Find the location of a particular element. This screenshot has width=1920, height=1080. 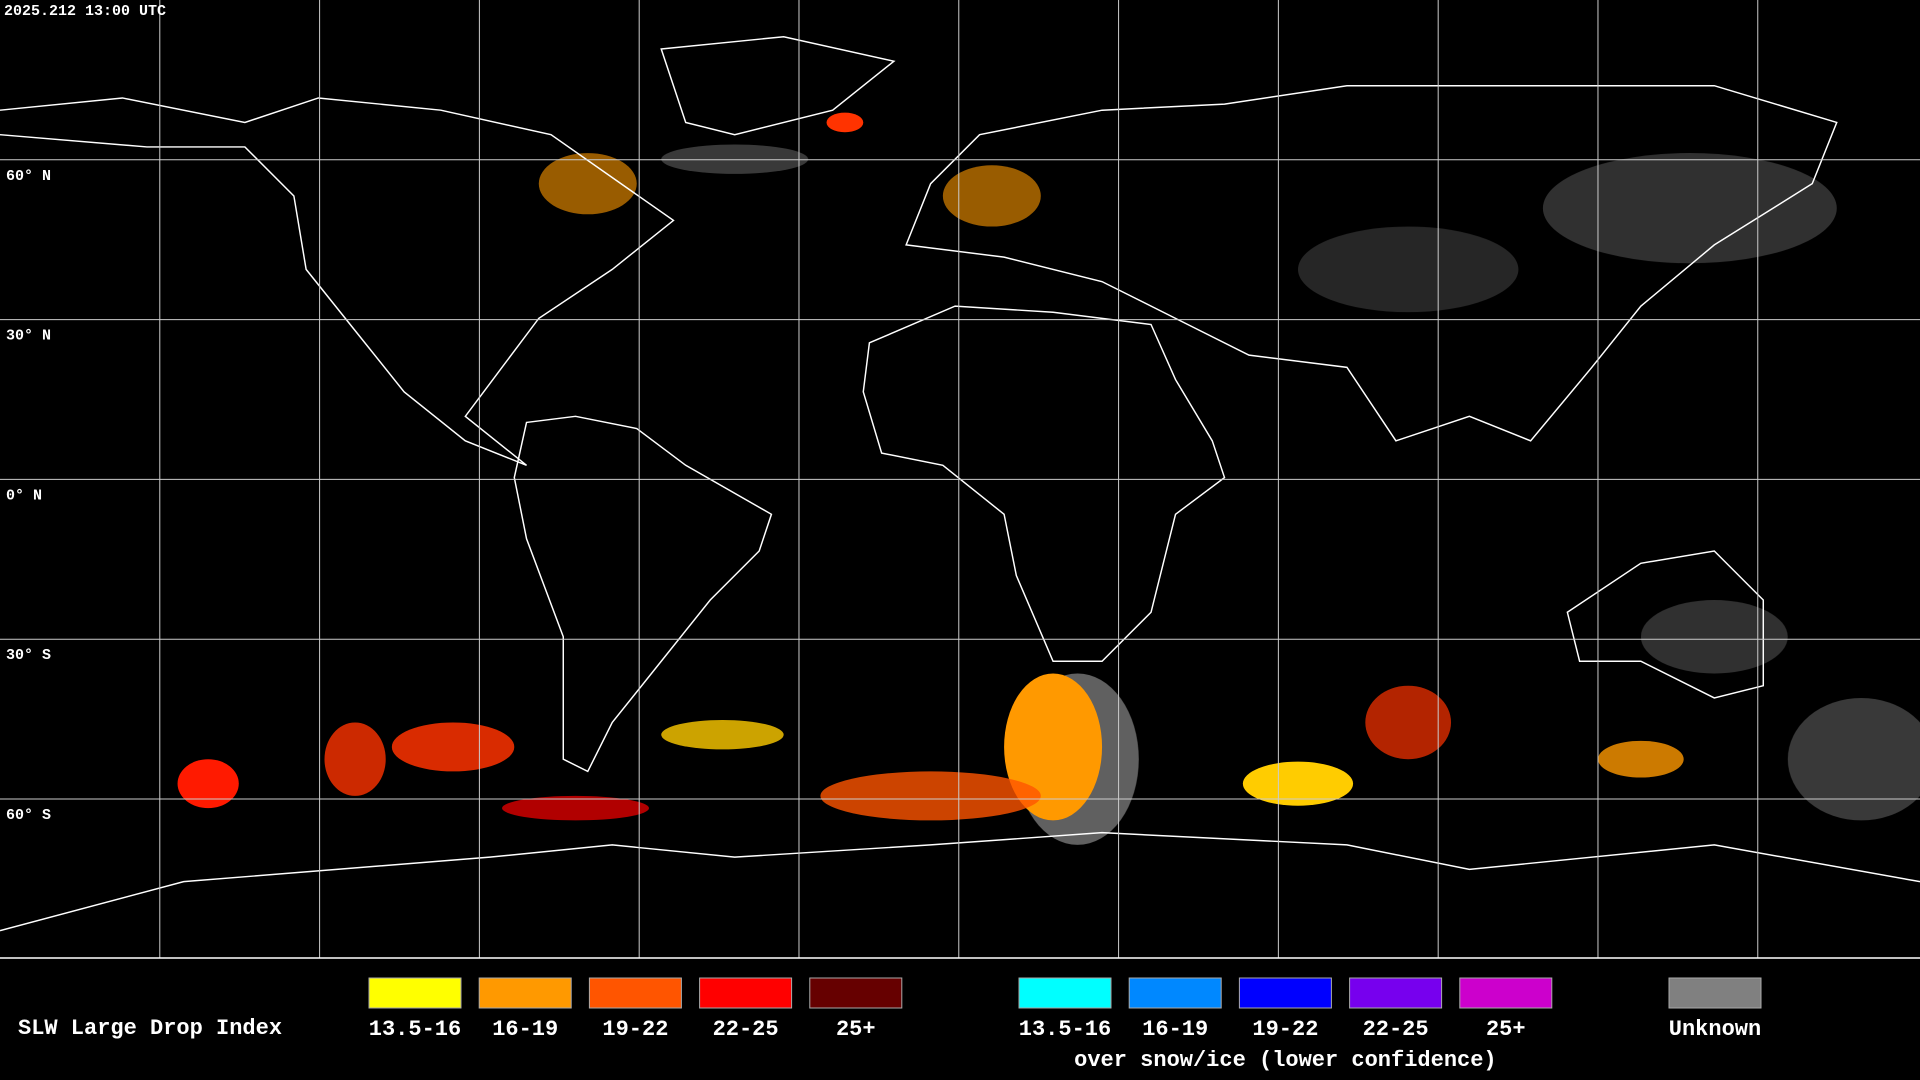

latitude-label: 30° S is located at coordinates (28, 655).